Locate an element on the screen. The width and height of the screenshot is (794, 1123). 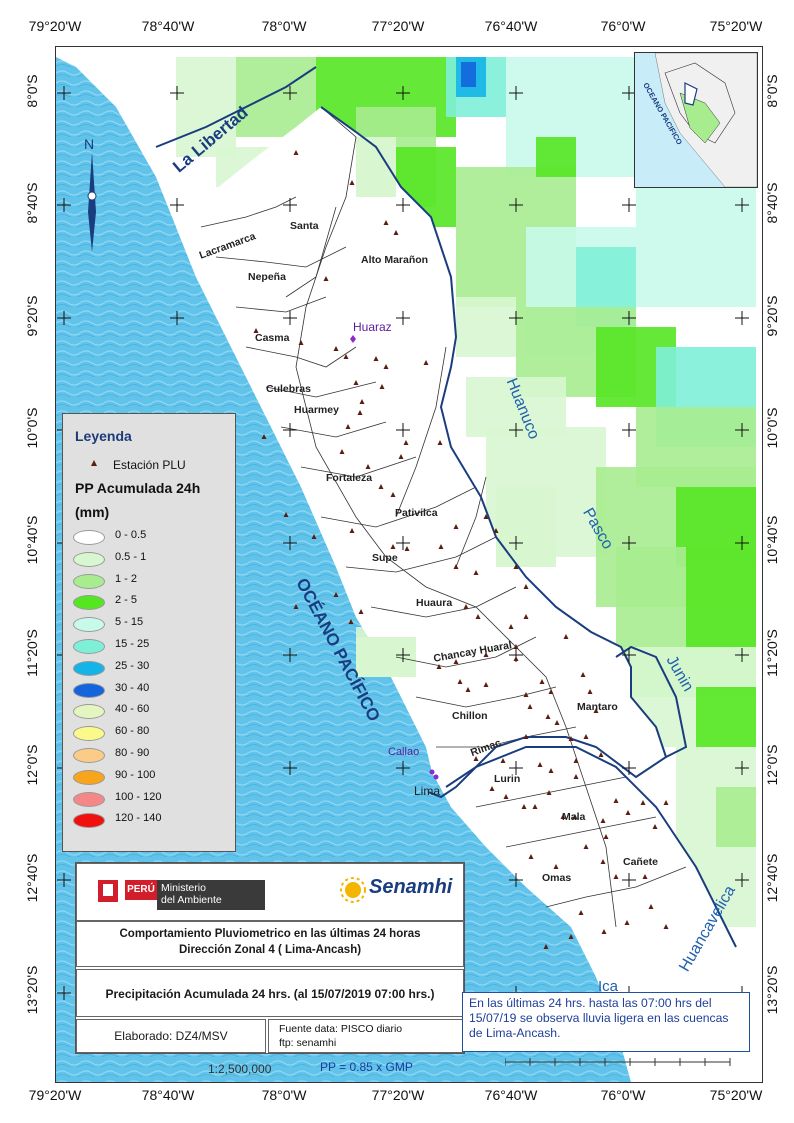
lon-label: 78°0'W is located at coordinates (284, 26).